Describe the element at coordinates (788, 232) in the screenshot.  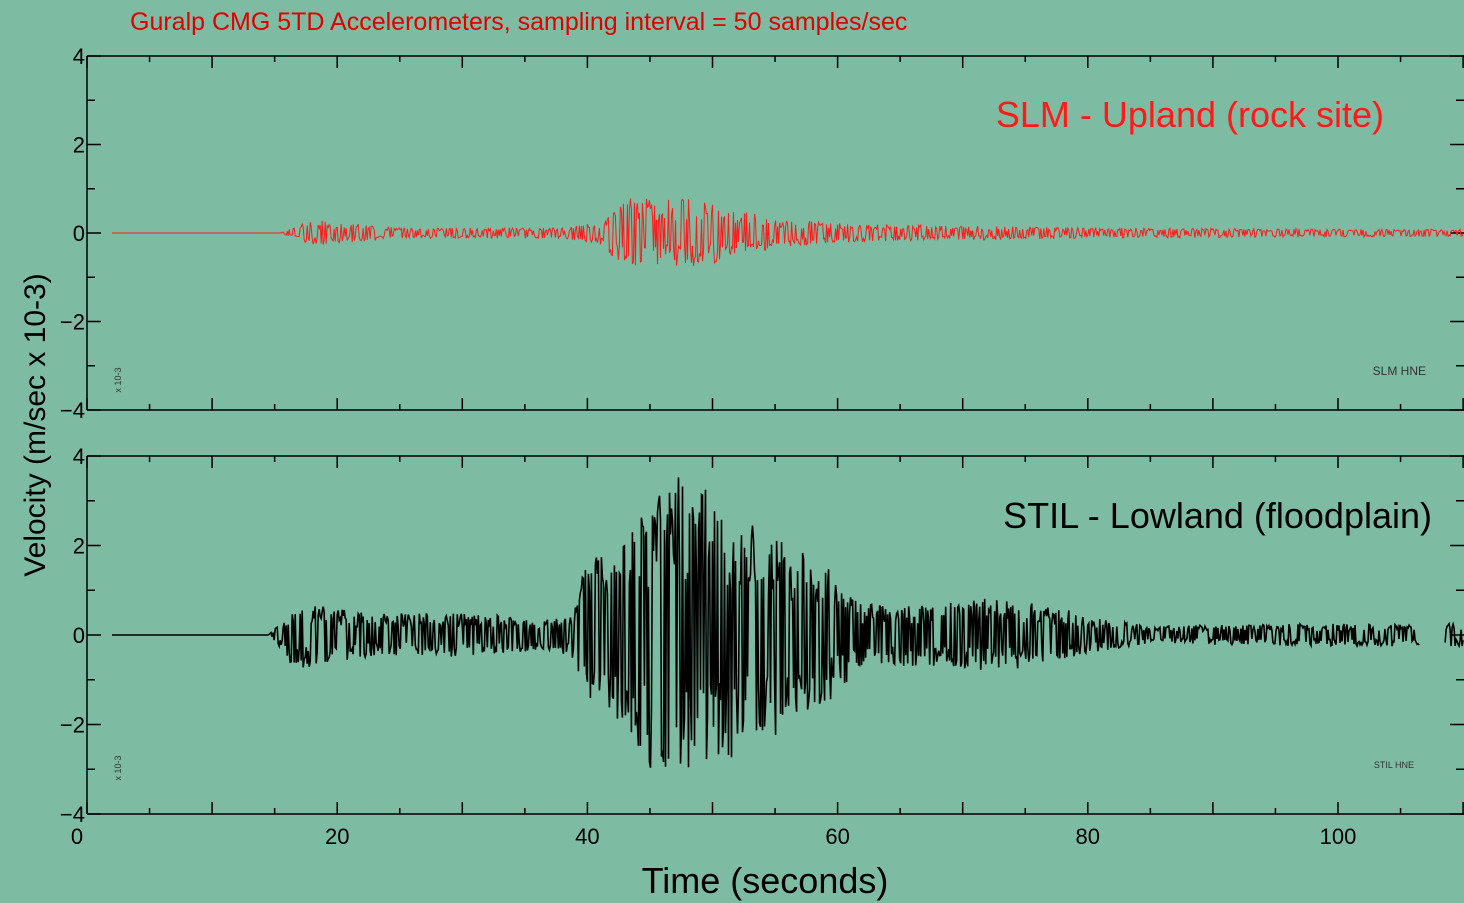
I see `slm-velocity-trace` at that location.